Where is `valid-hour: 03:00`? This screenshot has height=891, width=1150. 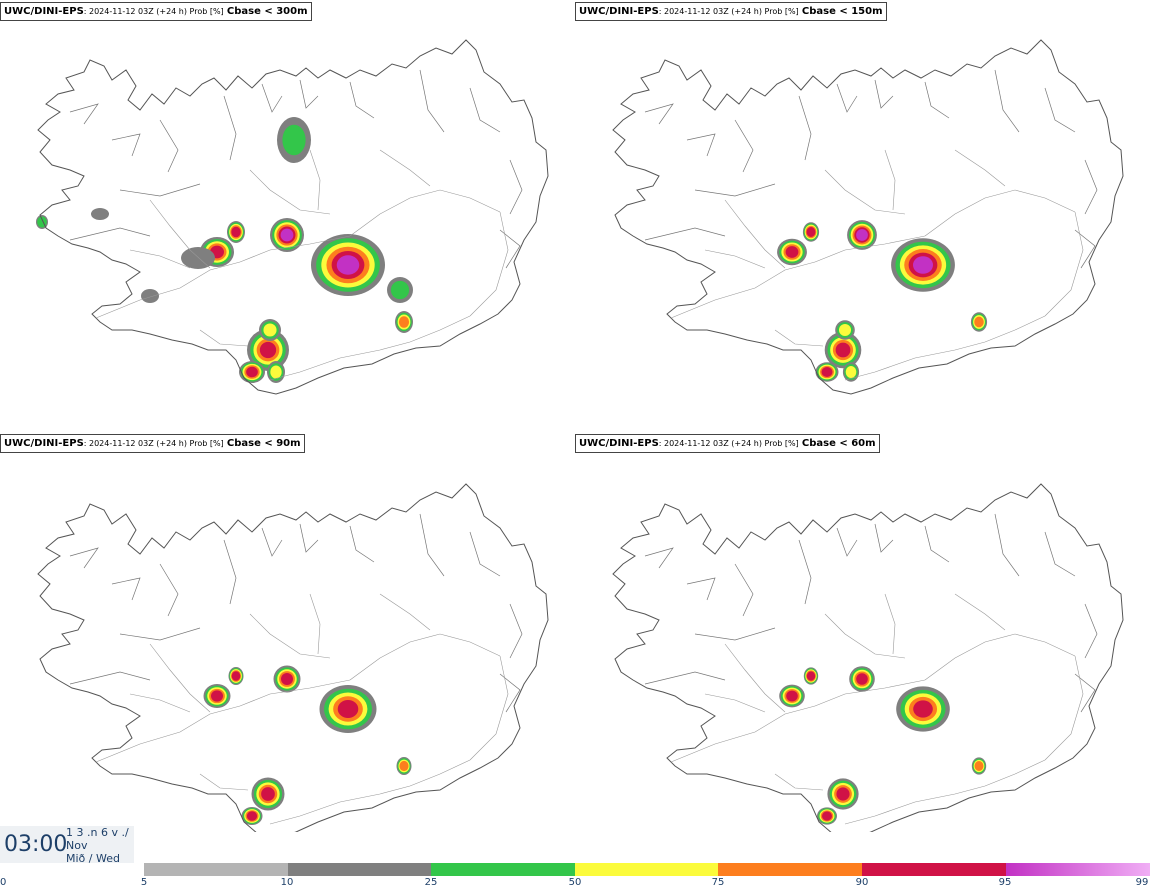
valid-hour: 03:00 is located at coordinates (36, 844).